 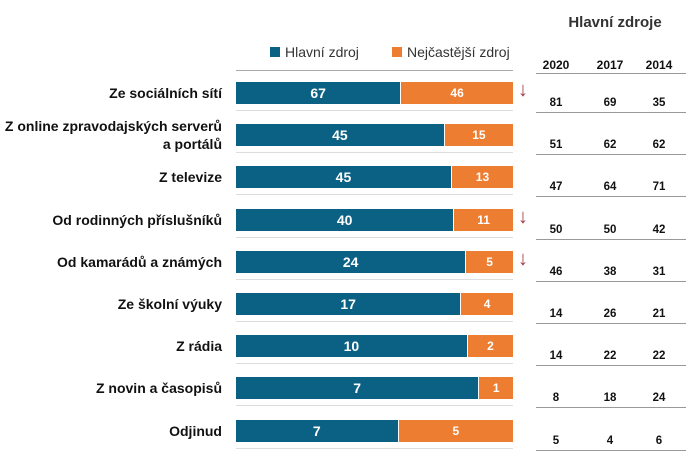 What do you see at coordinates (556, 103) in the screenshot?
I see `table-value: 81` at bounding box center [556, 103].